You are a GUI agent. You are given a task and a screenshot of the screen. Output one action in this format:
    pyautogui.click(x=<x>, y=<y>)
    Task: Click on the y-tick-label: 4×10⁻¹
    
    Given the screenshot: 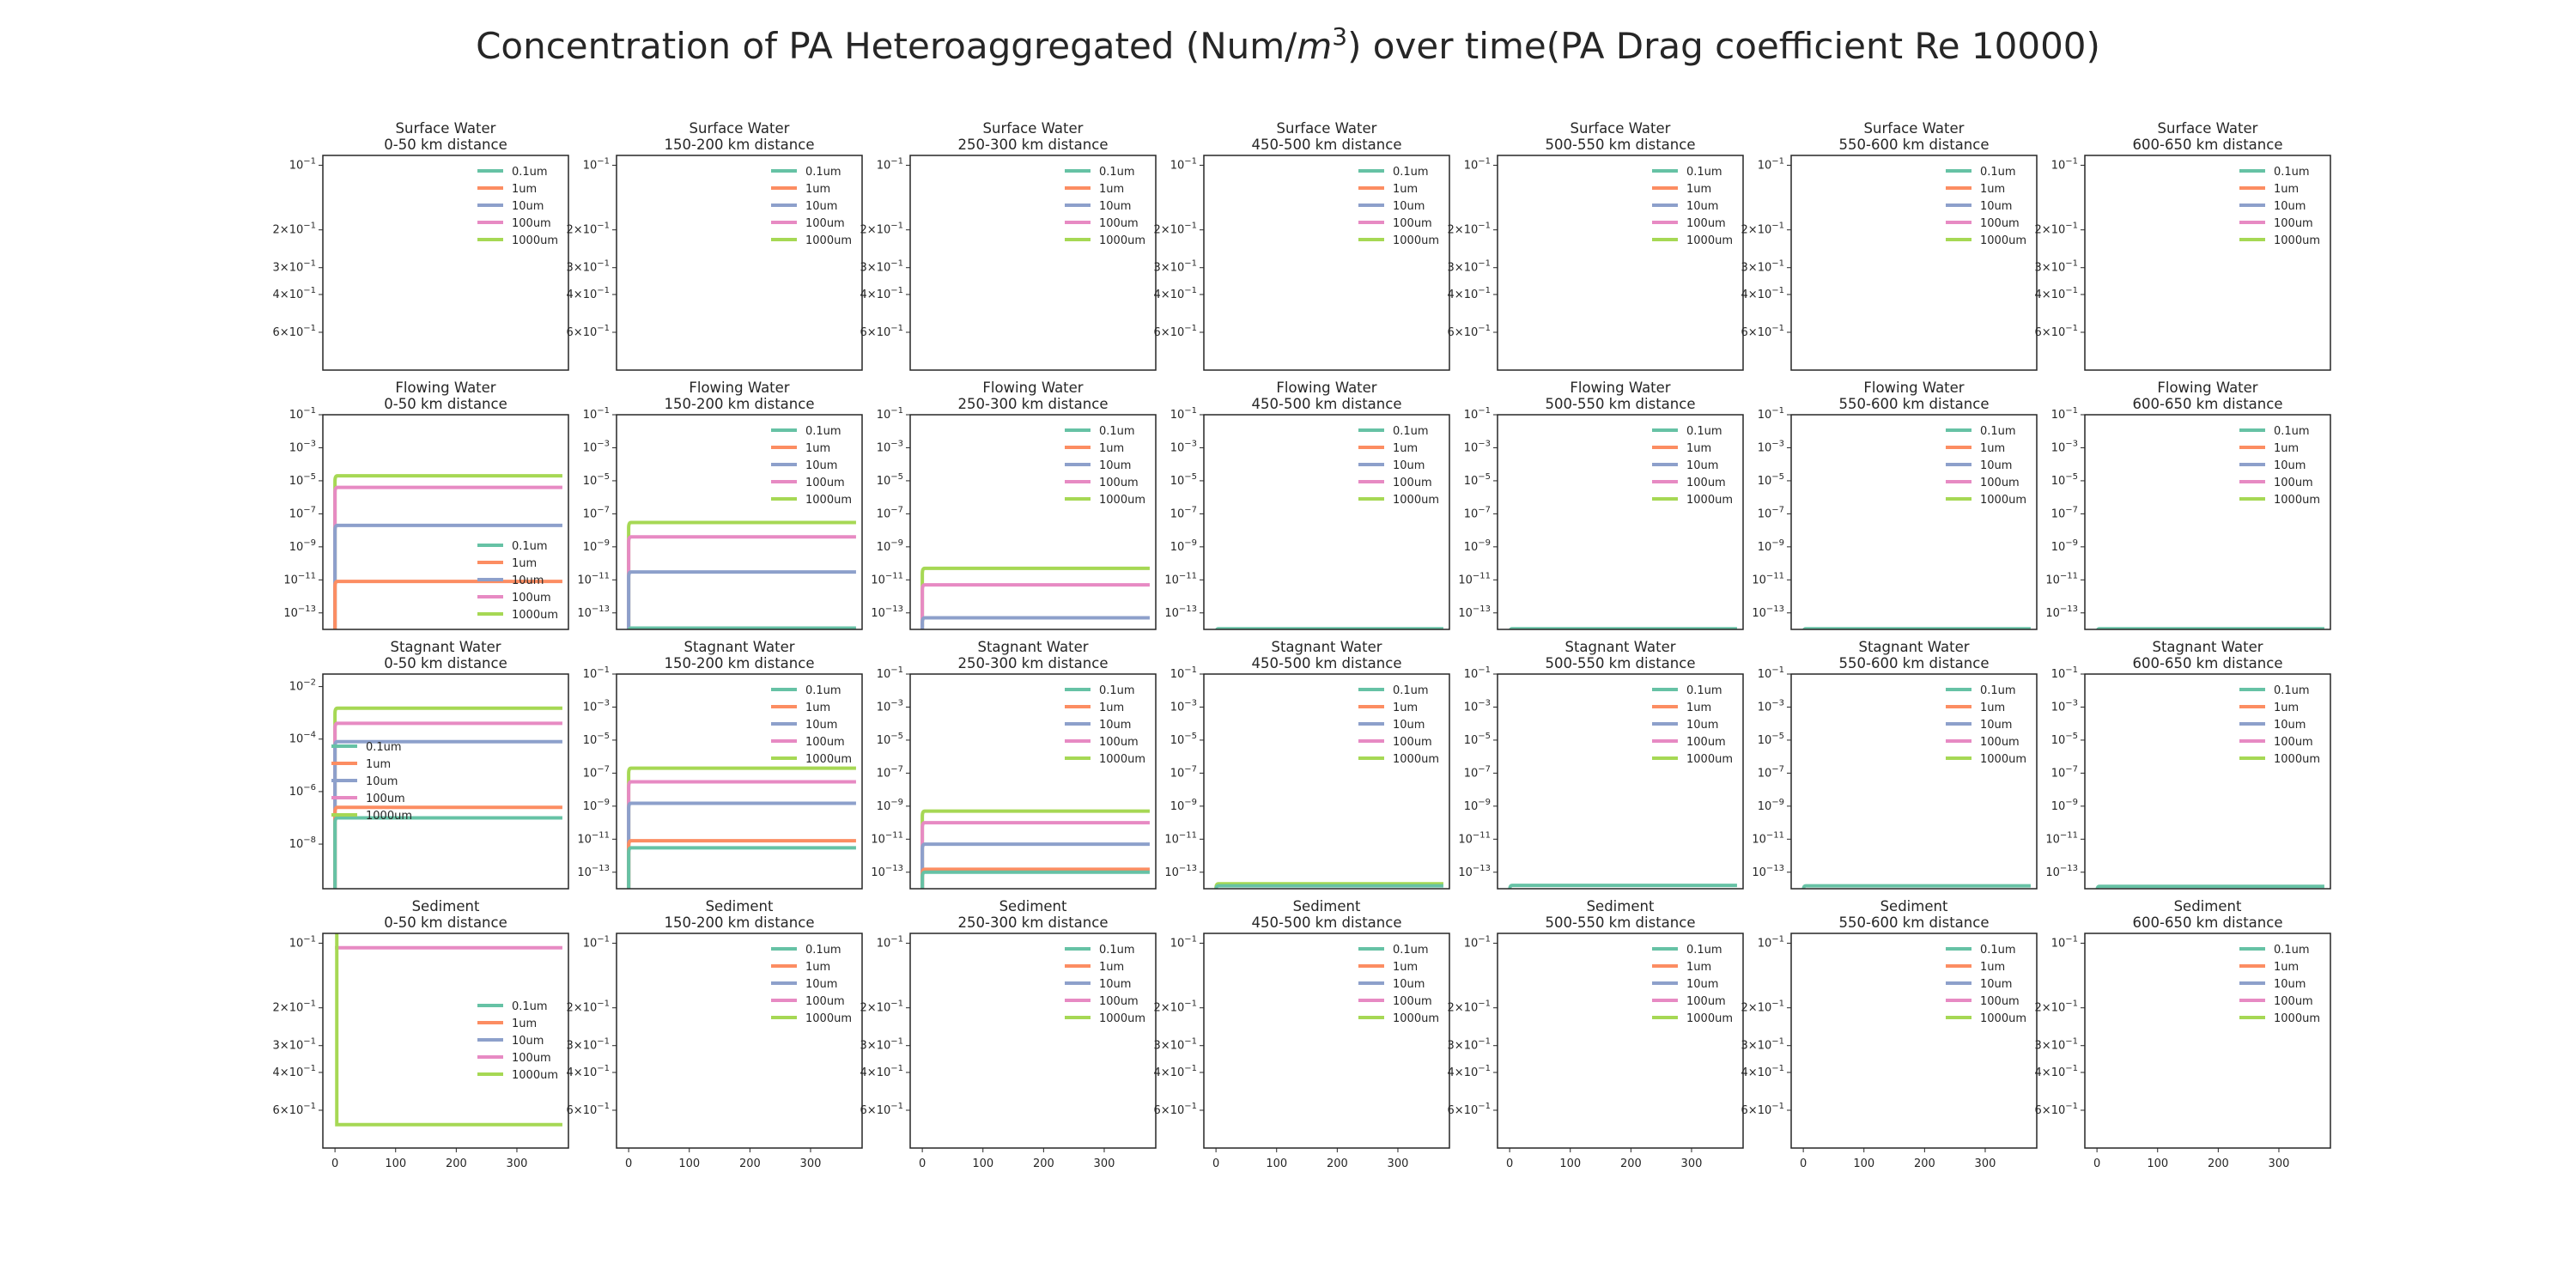 What is the action you would take?
    pyautogui.click(x=1762, y=293)
    